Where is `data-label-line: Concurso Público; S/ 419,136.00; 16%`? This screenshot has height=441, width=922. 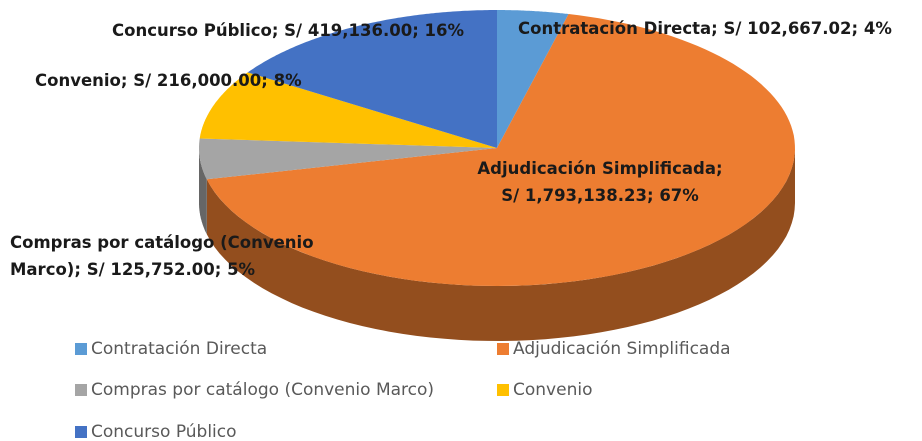
data-label-line: Concurso Público; S/ 419,136.00; 16% is located at coordinates (288, 30).